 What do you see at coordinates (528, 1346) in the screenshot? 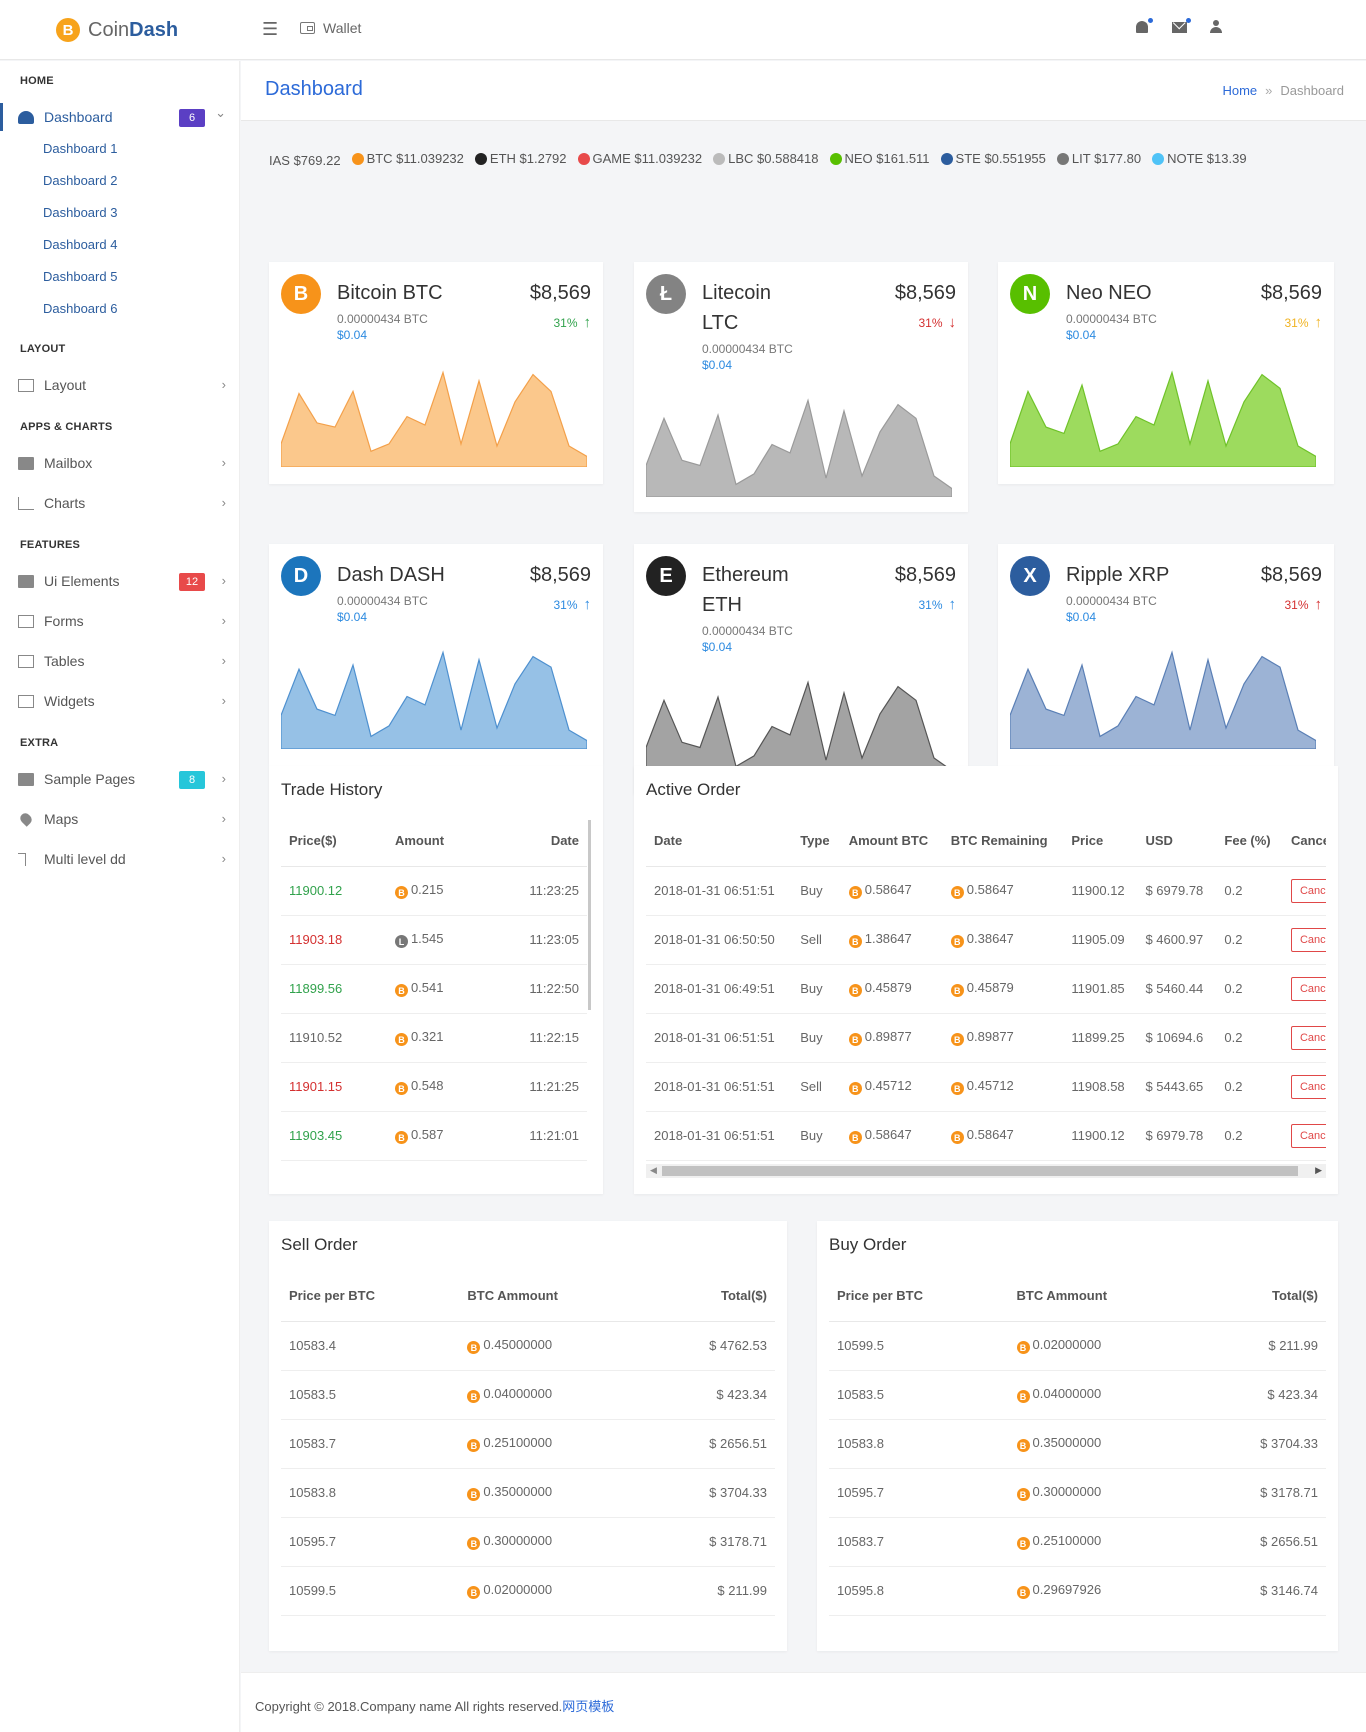
I see `table-row: 10583.4 B 0.45000000 $ 4762.53` at bounding box center [528, 1346].